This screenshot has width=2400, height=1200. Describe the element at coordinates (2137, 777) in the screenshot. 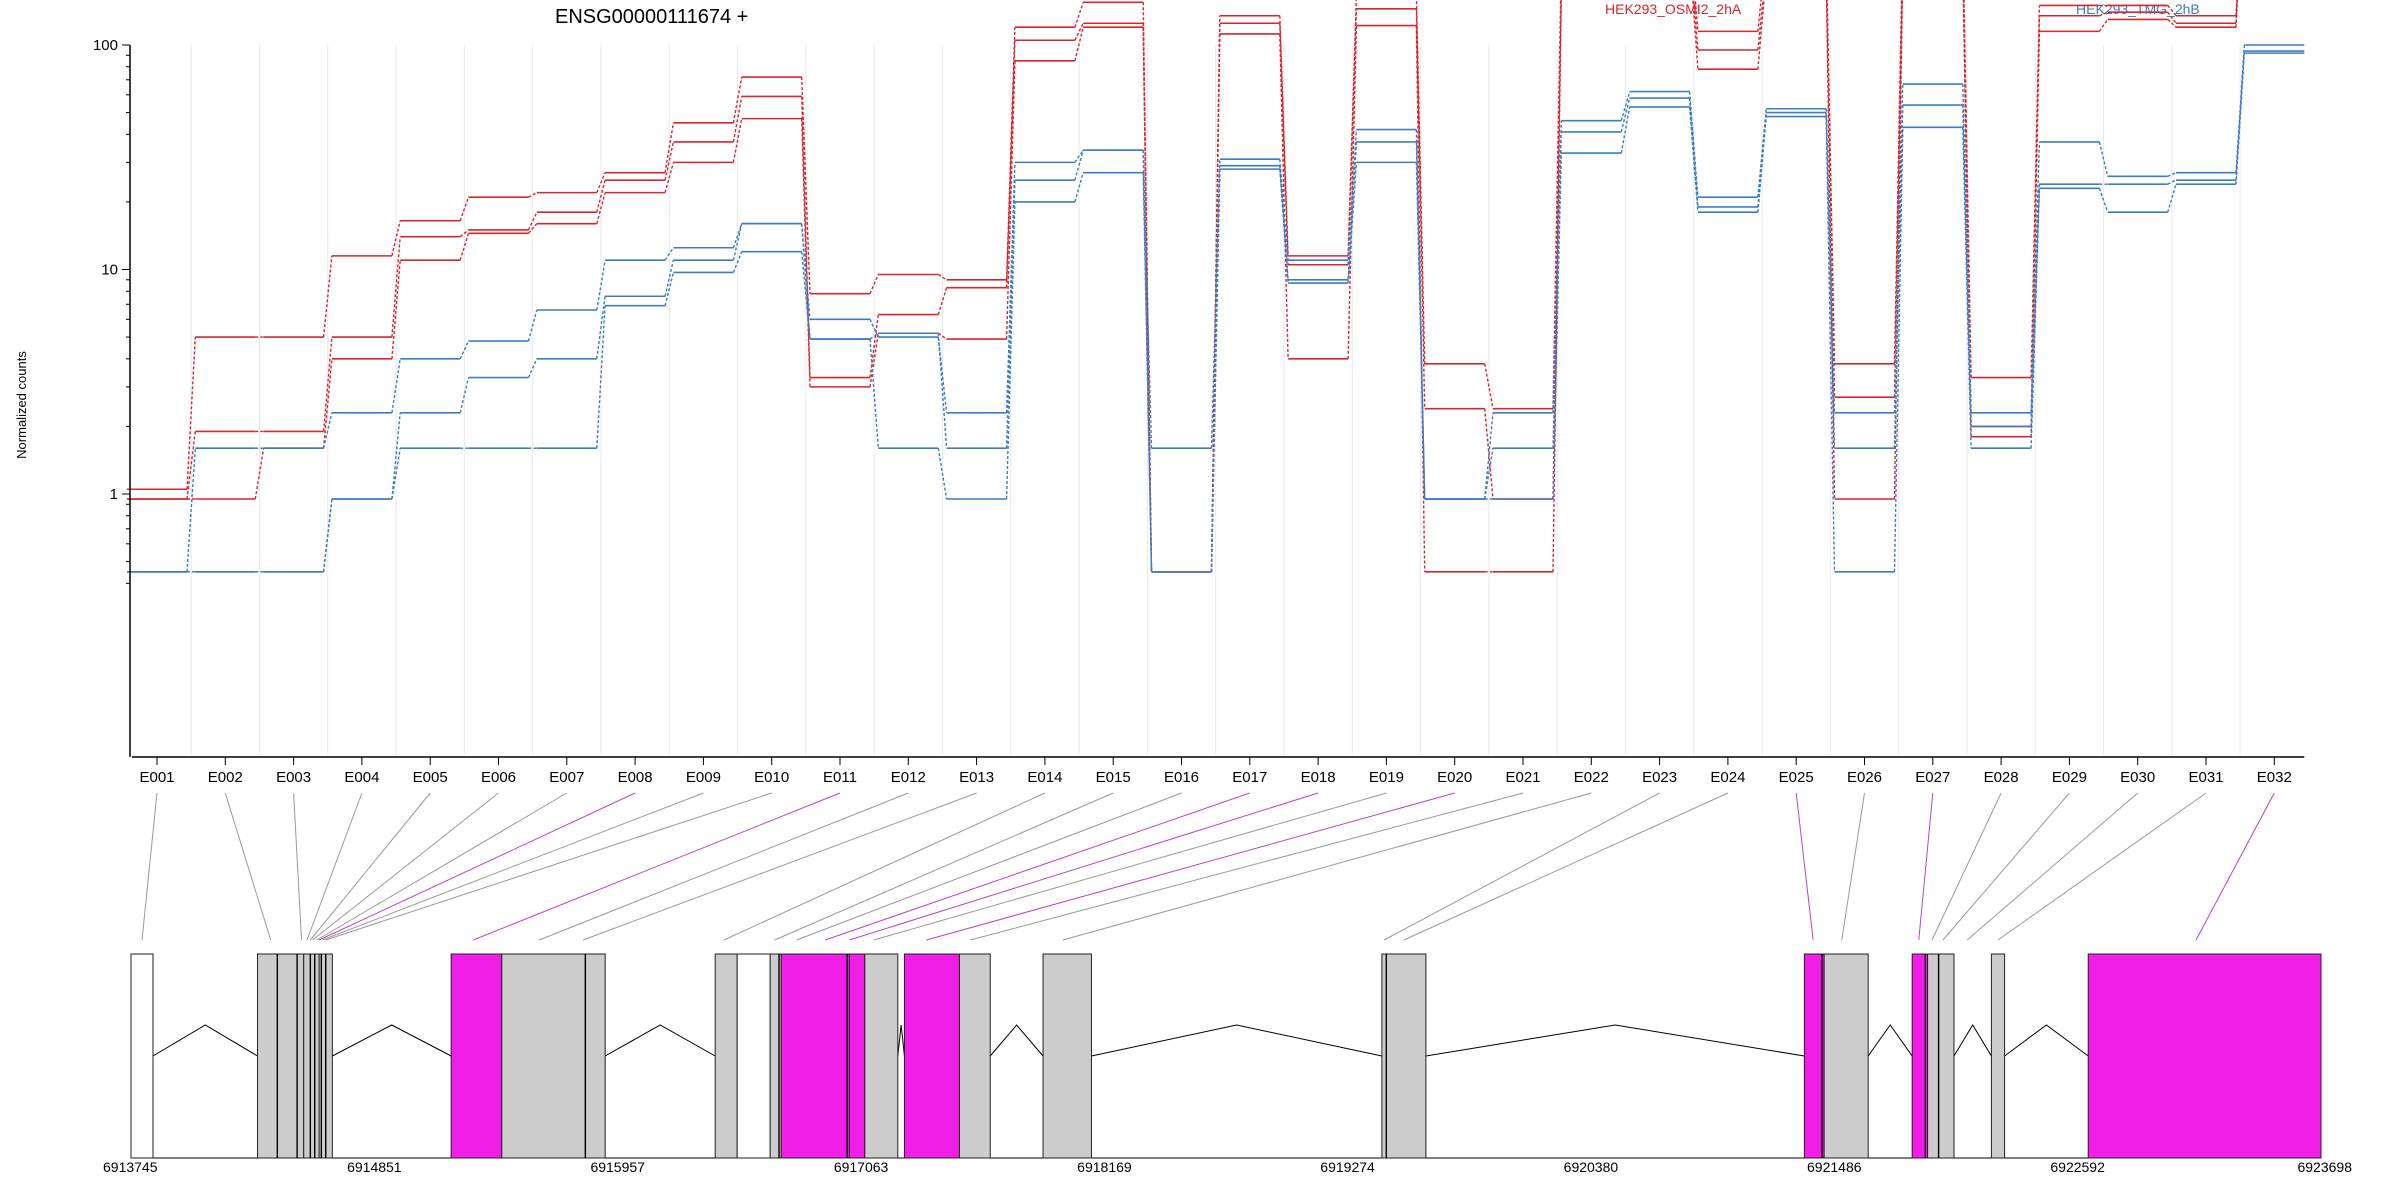

I see `x-tick-label: E030` at that location.